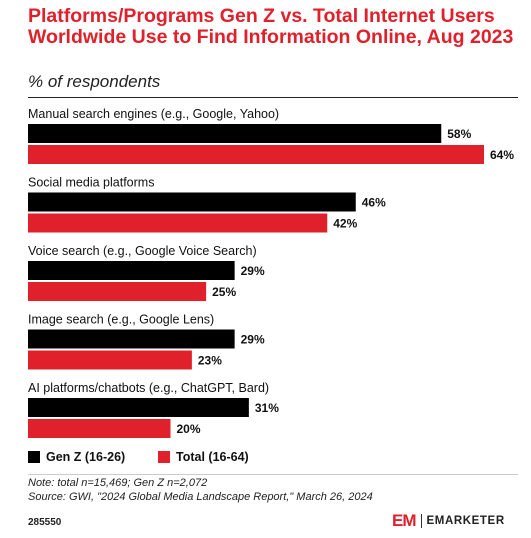 Image resolution: width=531 pixels, height=538 pixels. I want to click on chart-subtitle: % of respondents, so click(94, 81).